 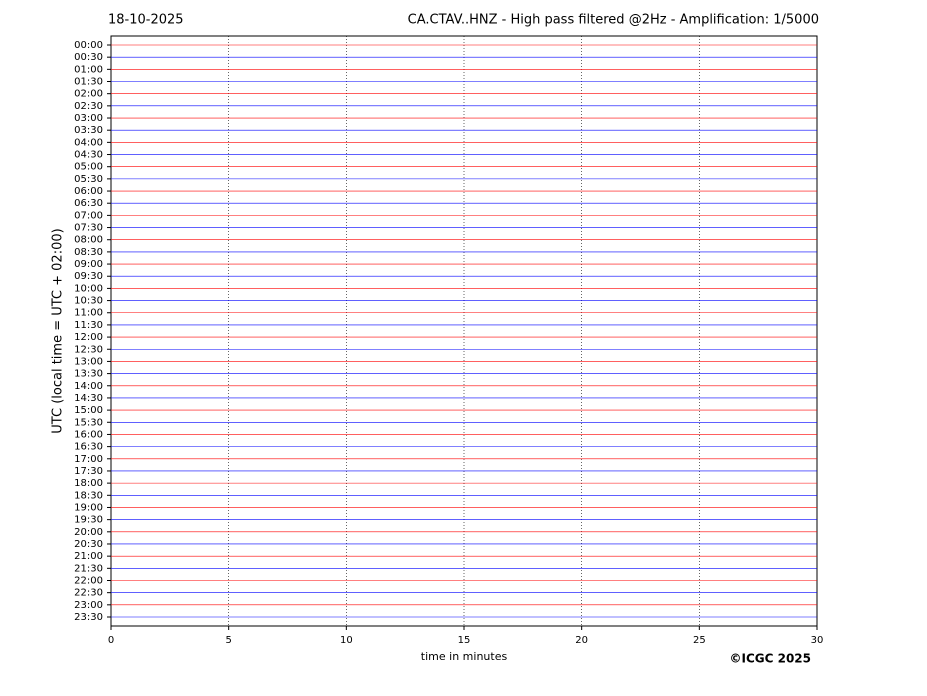 I want to click on y-tick-label: 15:00, so click(x=88, y=410).